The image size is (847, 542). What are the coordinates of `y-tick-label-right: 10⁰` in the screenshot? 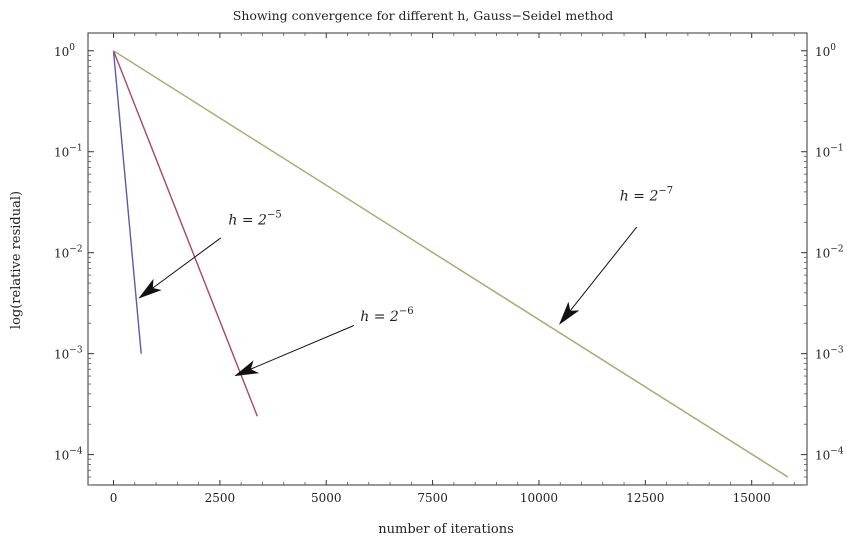 It's located at (825, 51).